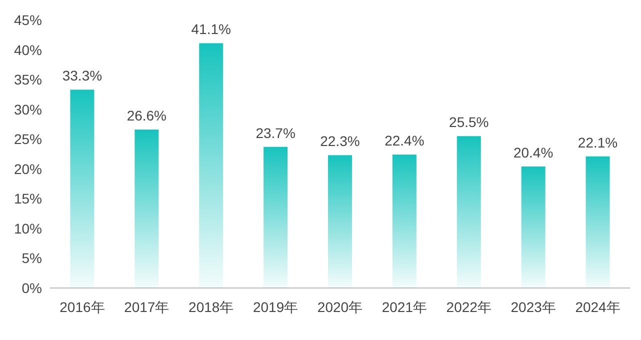 The width and height of the screenshot is (641, 340). Describe the element at coordinates (32, 258) in the screenshot. I see `y-tick-label: 5%` at that location.